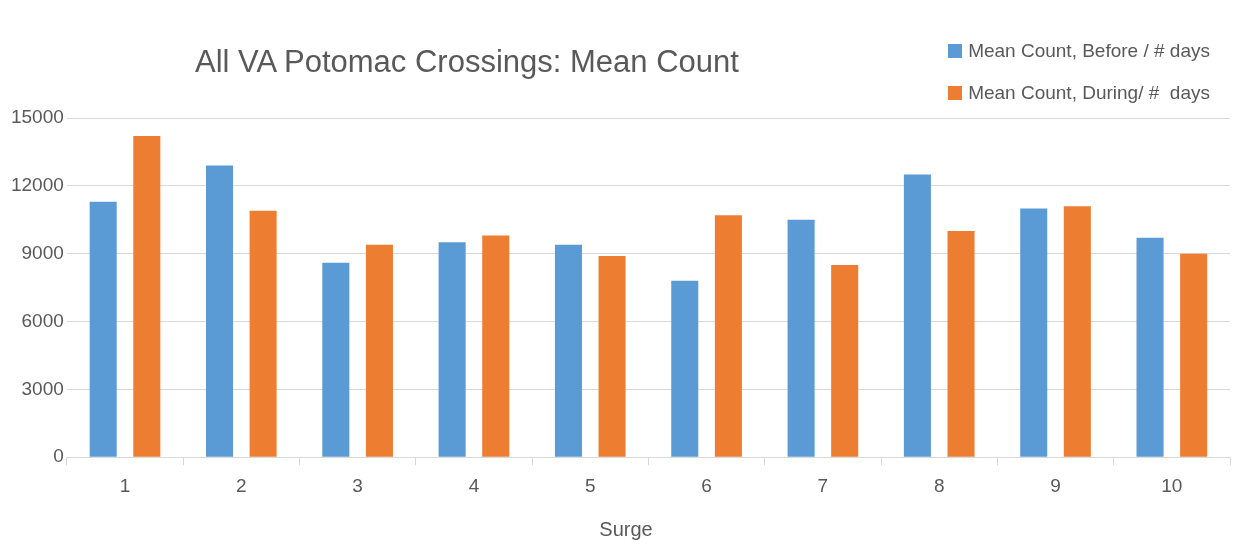 This screenshot has width=1252, height=550. Describe the element at coordinates (823, 485) in the screenshot. I see `x-tick-label: 7` at that location.